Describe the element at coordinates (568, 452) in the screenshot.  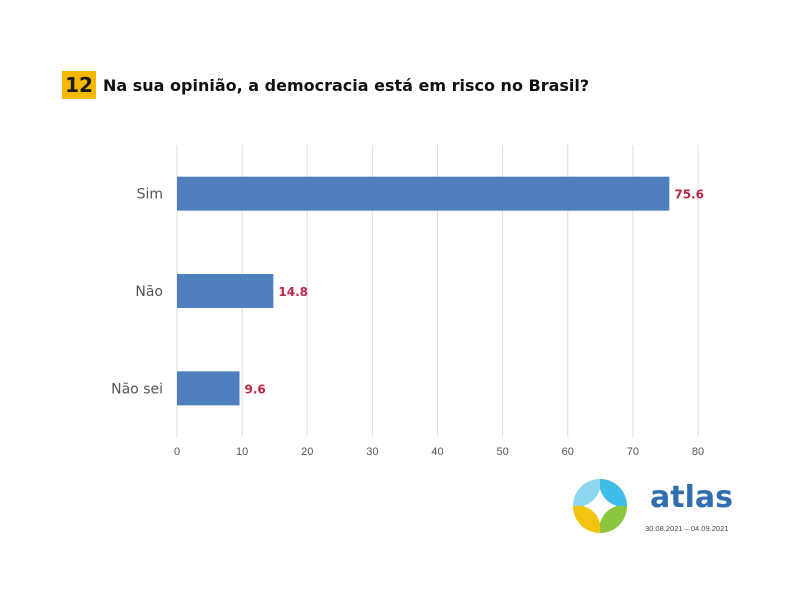
I see `x-tick-label: 60` at that location.